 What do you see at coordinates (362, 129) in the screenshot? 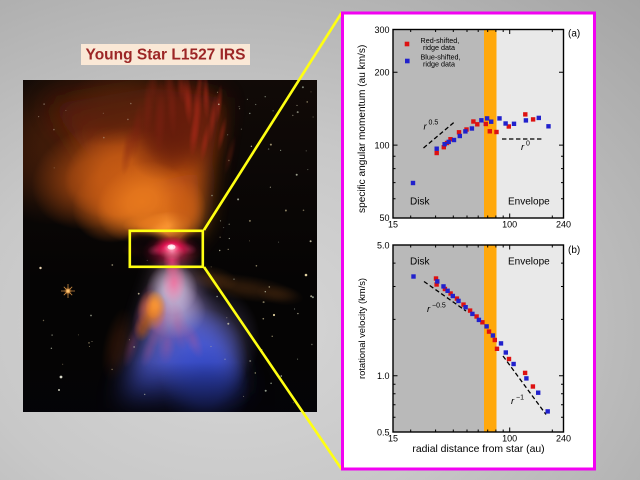
I see `svg-text:specific angular momentum (au: specific angular momentum (au km/s)` at bounding box center [362, 129].